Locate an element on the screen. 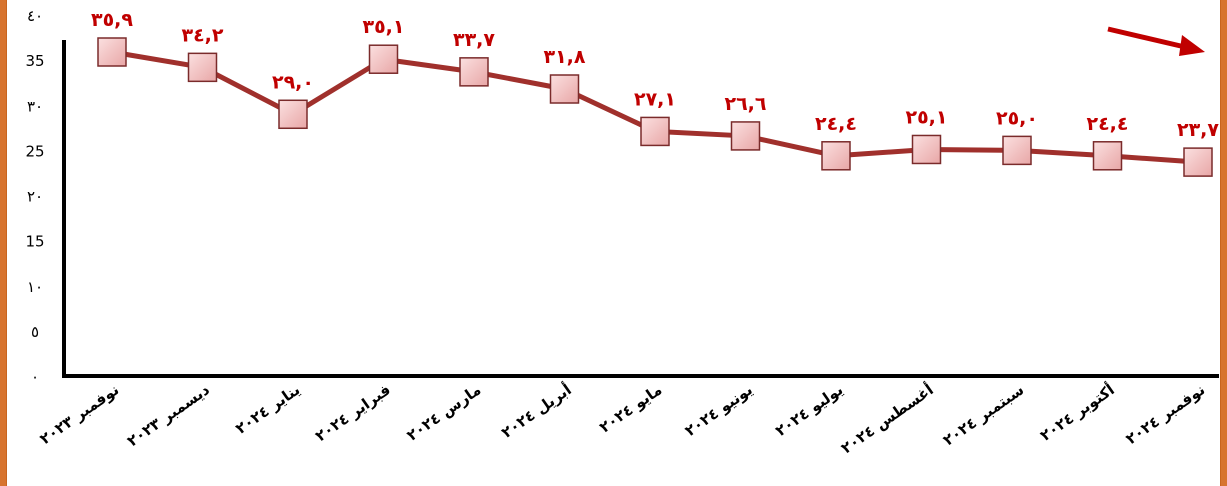 The image size is (1227, 486). trend-arrow is located at coordinates (1156, 41).